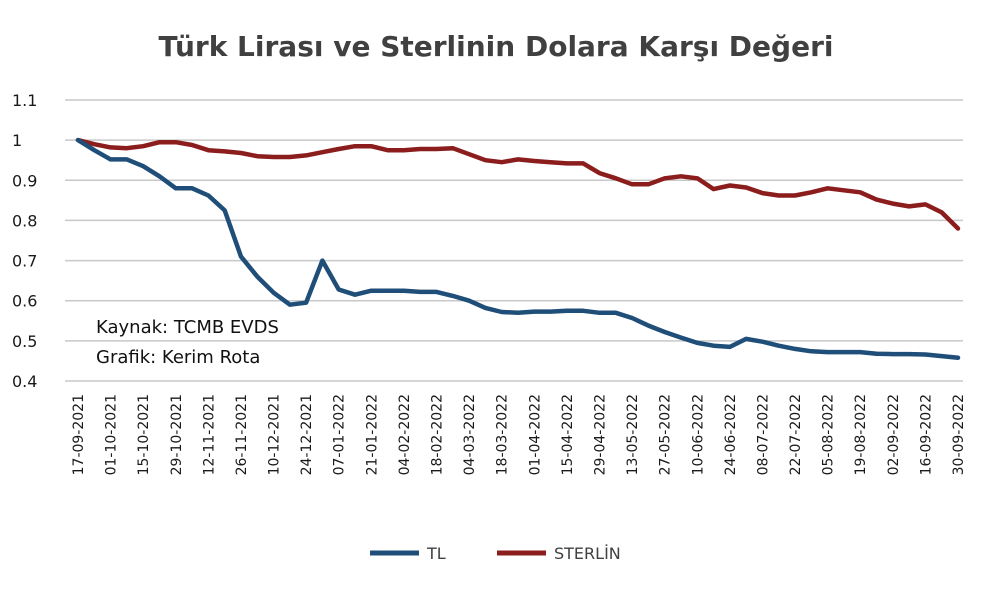 The height and width of the screenshot is (589, 987). What do you see at coordinates (470, 434) in the screenshot?
I see `x-tick-label: 04-03-2022` at bounding box center [470, 434].